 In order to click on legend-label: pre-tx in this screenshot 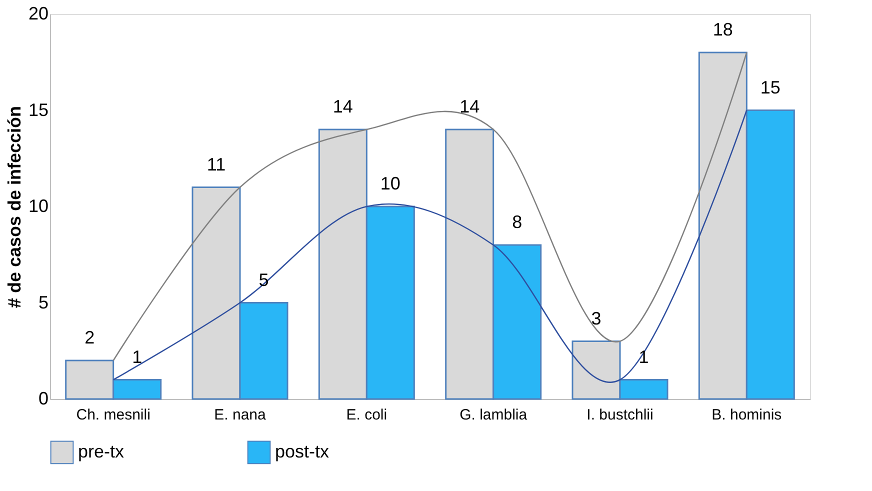, I will do `click(101, 451)`.